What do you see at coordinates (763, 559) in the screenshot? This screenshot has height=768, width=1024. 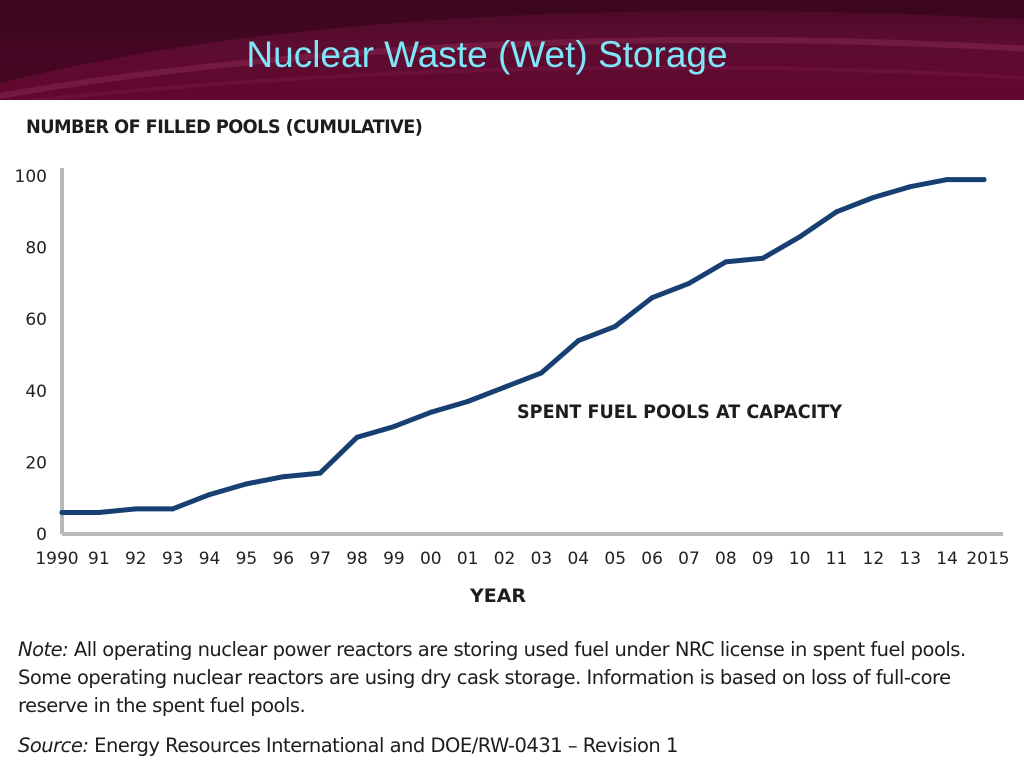 I see `x-tick-label: 09` at bounding box center [763, 559].